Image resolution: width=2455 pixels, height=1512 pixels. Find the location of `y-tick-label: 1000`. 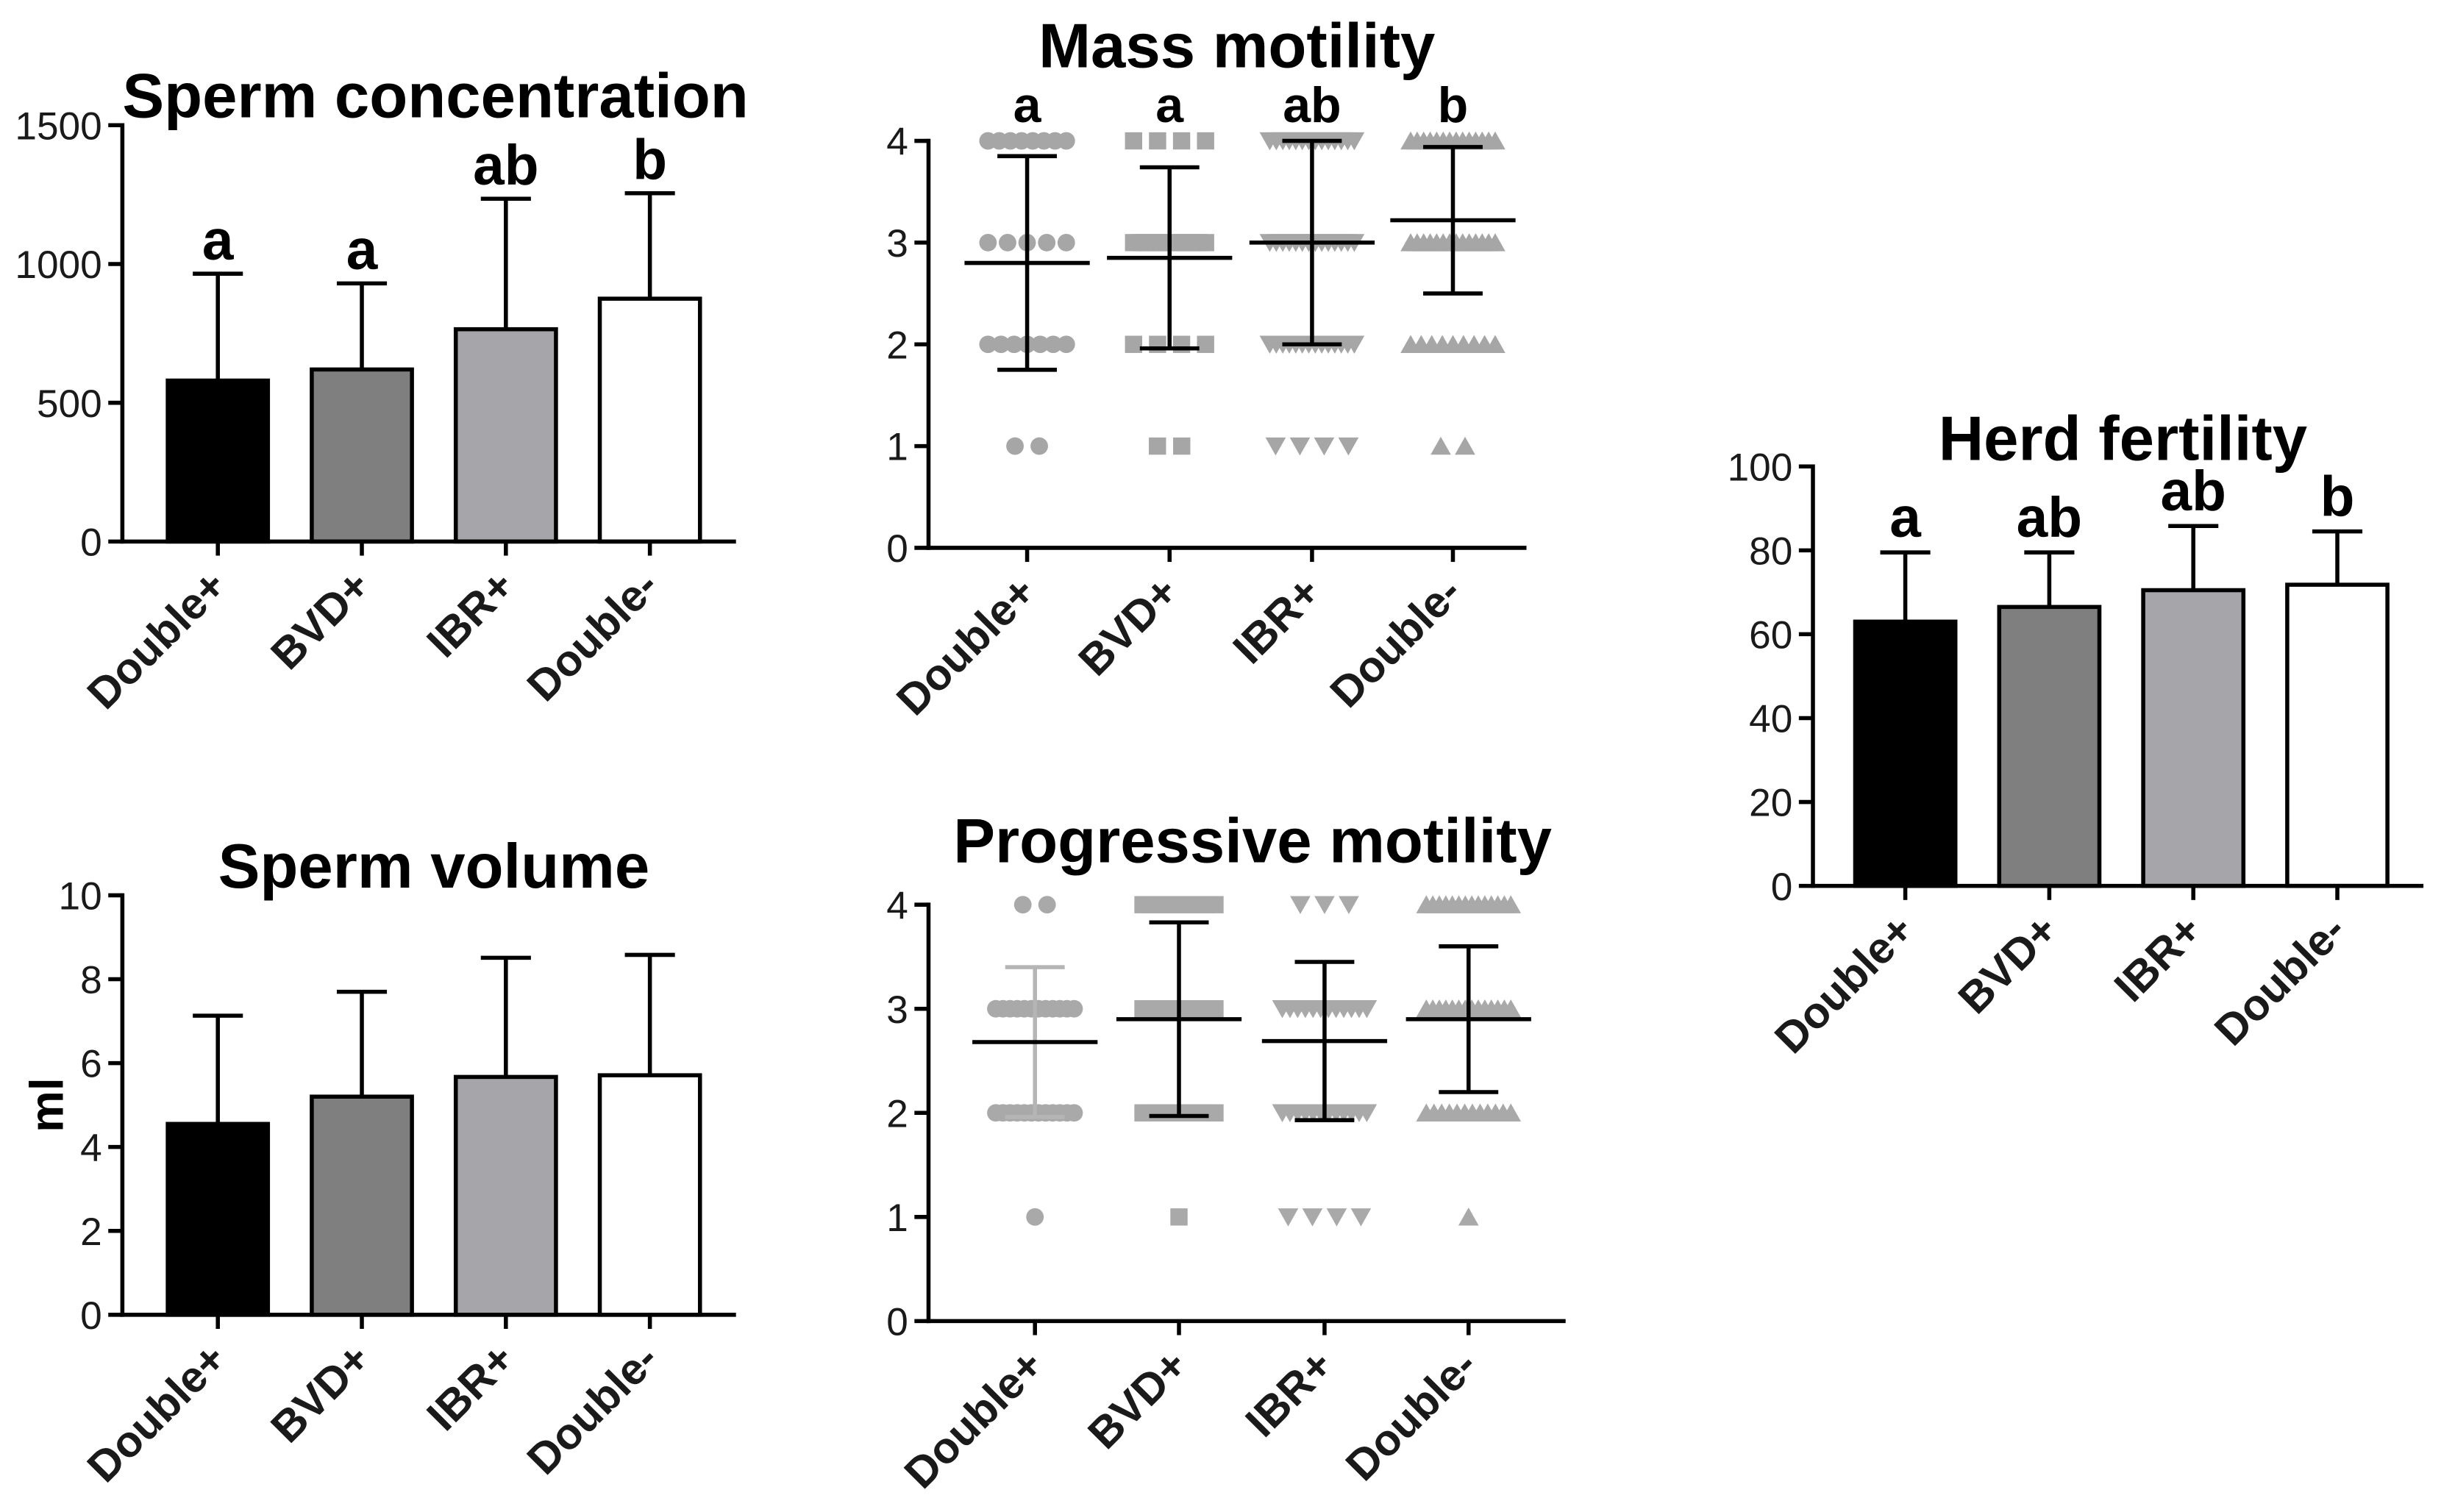

y-tick-label: 1000 is located at coordinates (58, 265).